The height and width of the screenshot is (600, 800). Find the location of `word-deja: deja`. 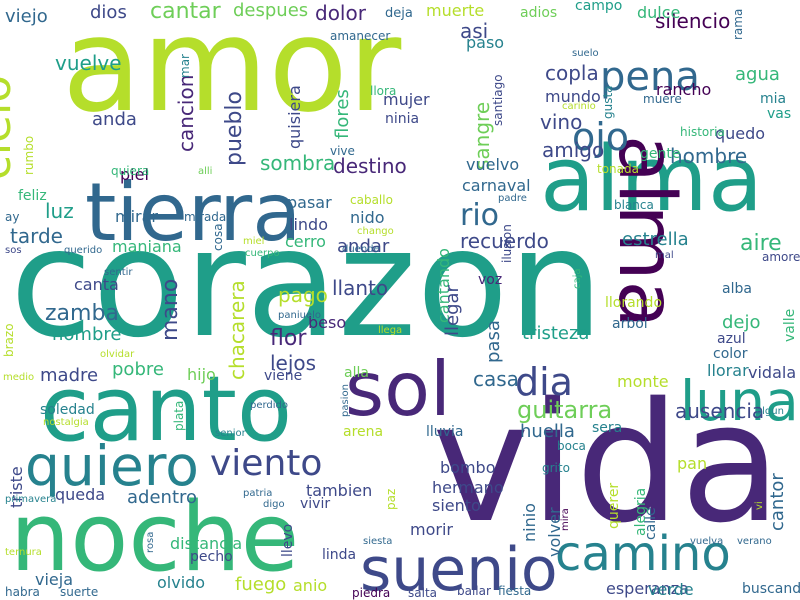

word-deja: deja is located at coordinates (399, 13).